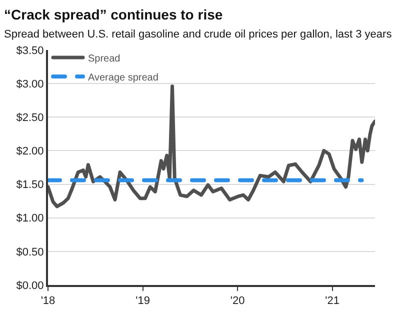  Describe the element at coordinates (143, 301) in the screenshot. I see `x-tick-label: '19` at that location.